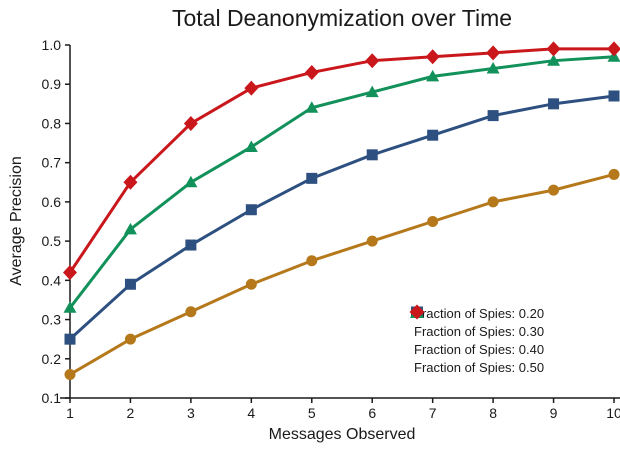 Image resolution: width=620 pixels, height=455 pixels. I want to click on x-tick-label: 6, so click(372, 413).